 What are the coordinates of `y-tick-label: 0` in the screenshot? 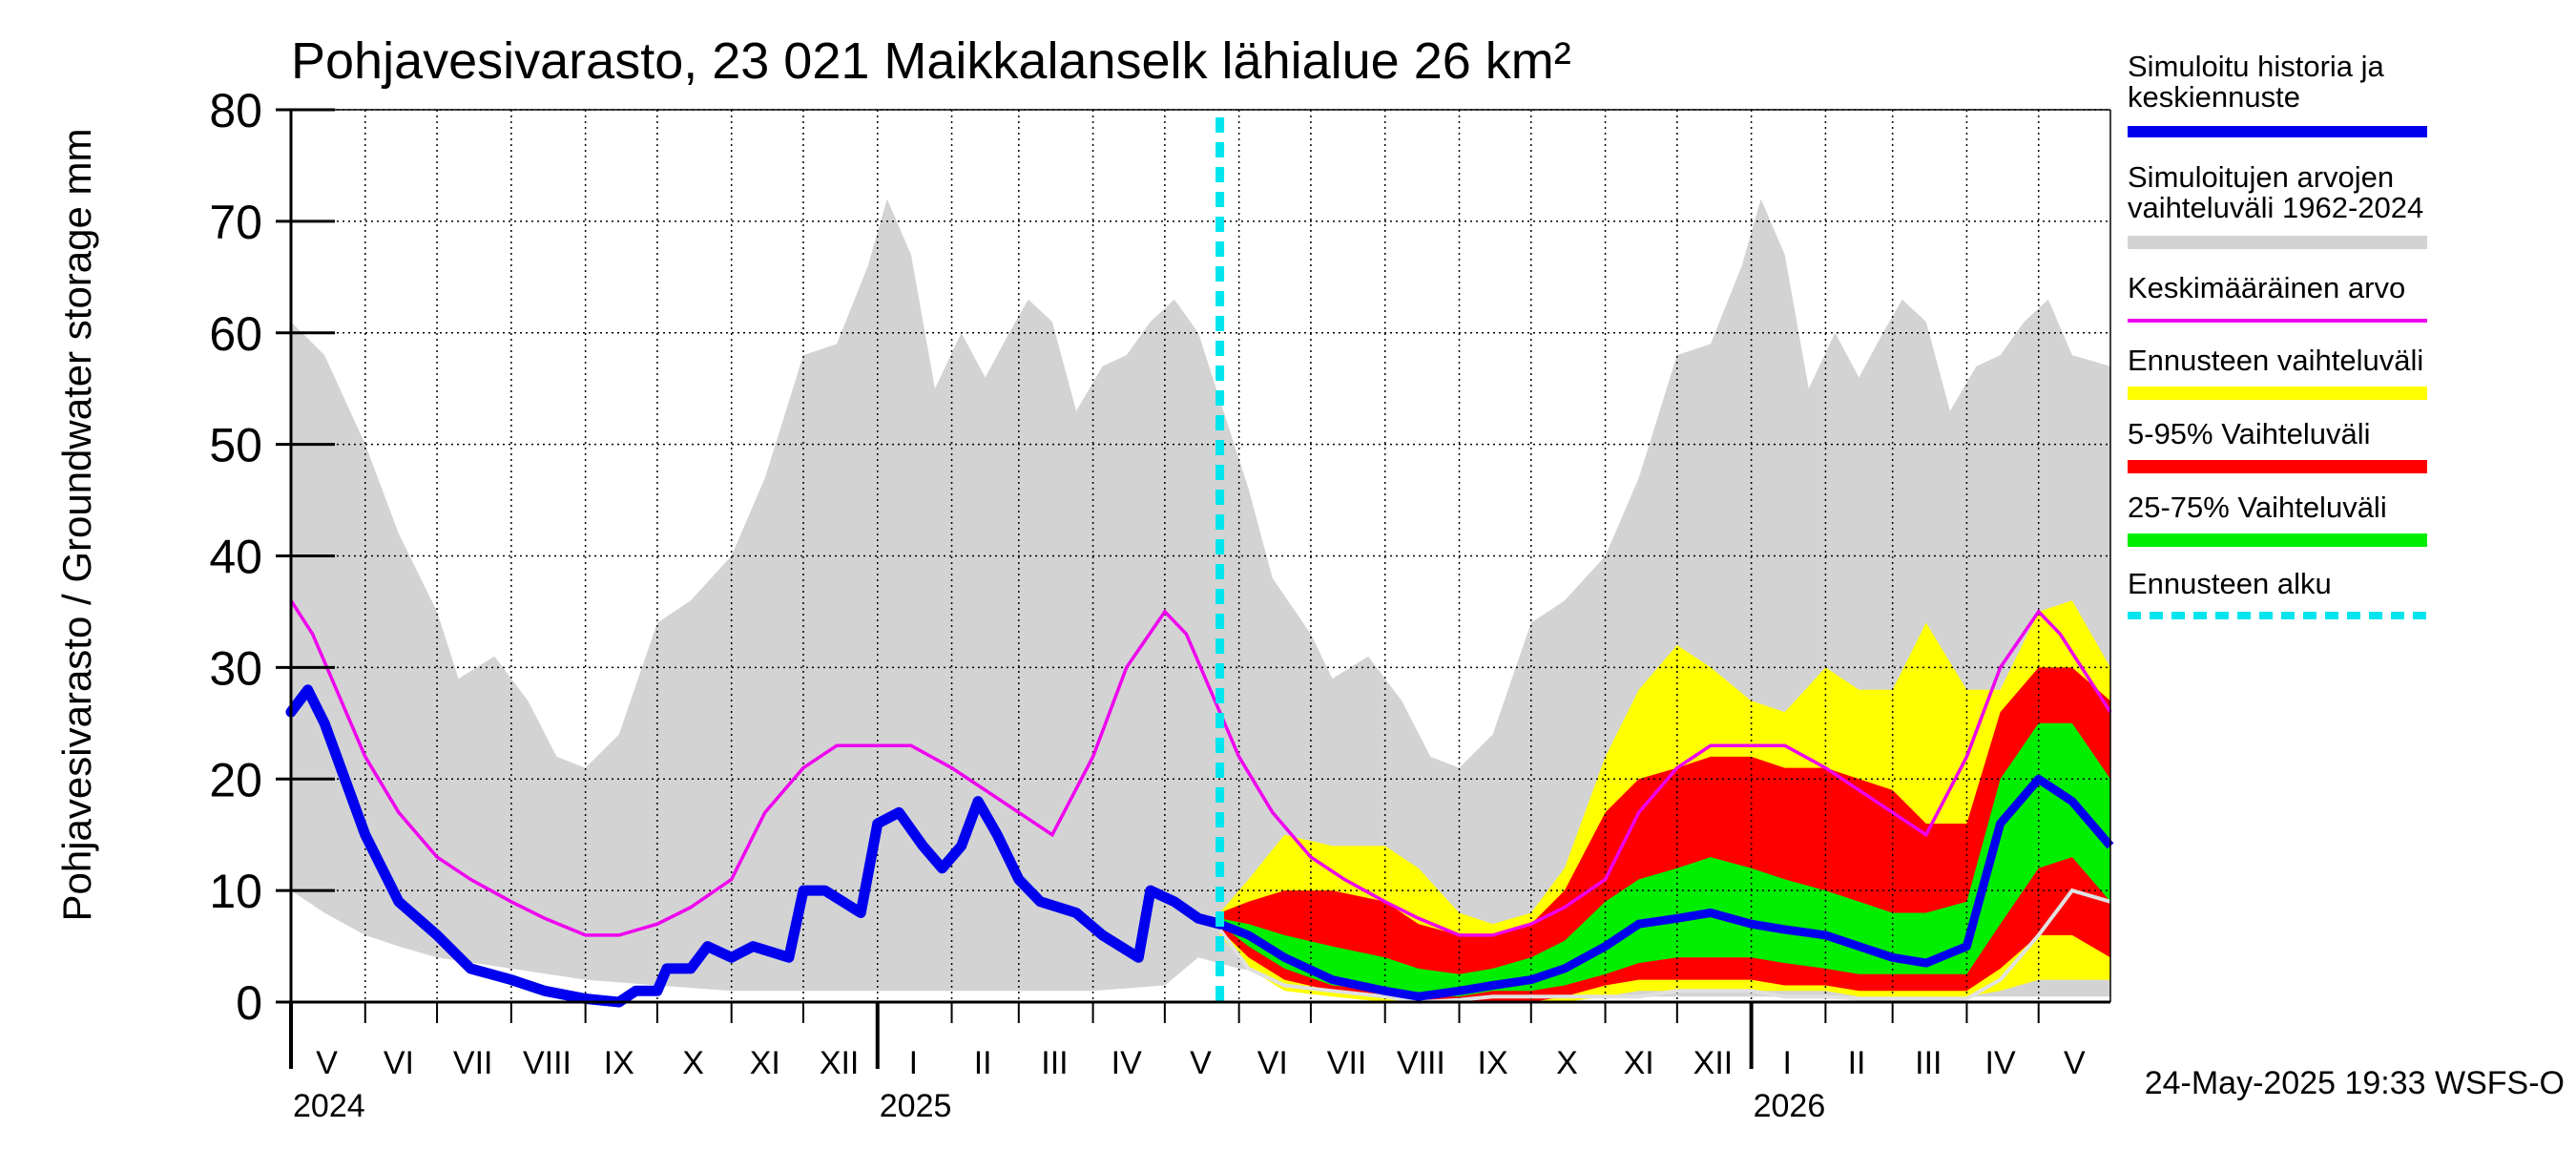 It's located at (249, 1003).